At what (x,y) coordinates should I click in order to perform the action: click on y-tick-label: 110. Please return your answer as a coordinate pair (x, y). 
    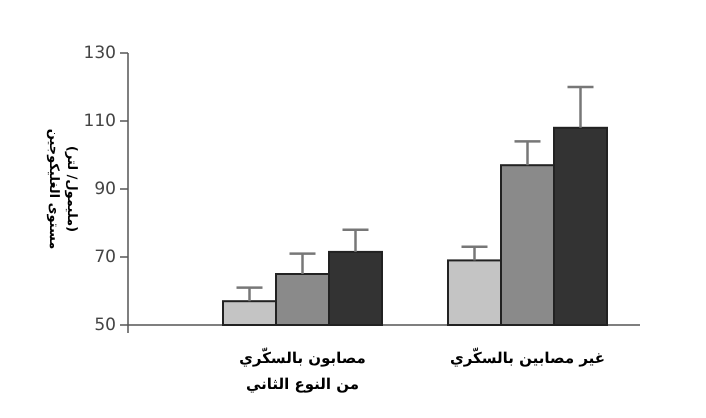
    Looking at the image, I should click on (100, 121).